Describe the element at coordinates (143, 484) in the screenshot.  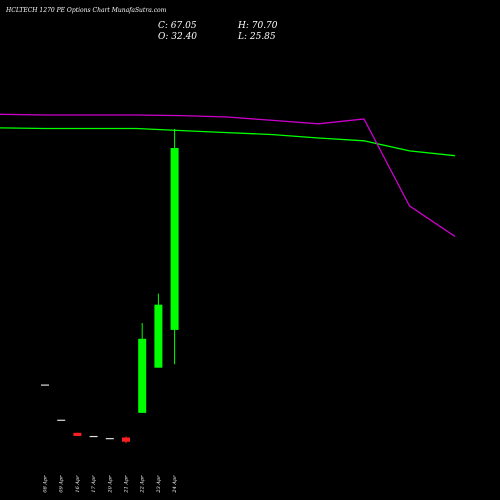
I see `x-tick-label: 22 Apr` at that location.